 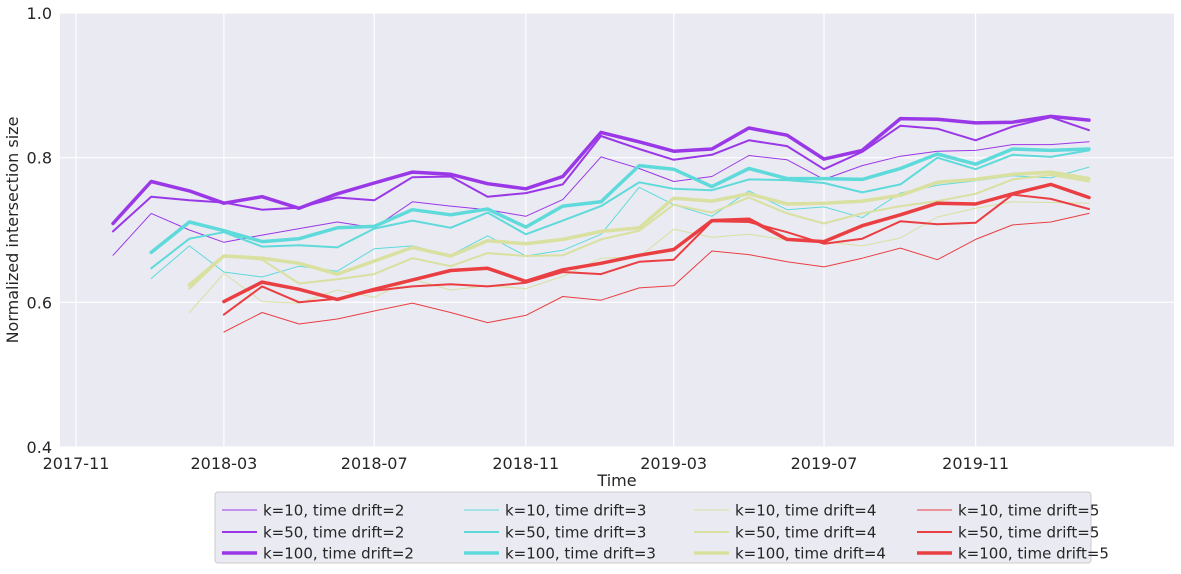 I want to click on legend-label: k=10, time drift=5, so click(x=1028, y=511).